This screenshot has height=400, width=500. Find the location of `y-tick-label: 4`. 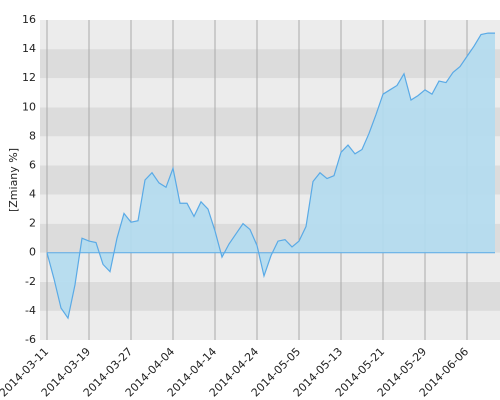

y-tick-label: 4 is located at coordinates (32, 194).